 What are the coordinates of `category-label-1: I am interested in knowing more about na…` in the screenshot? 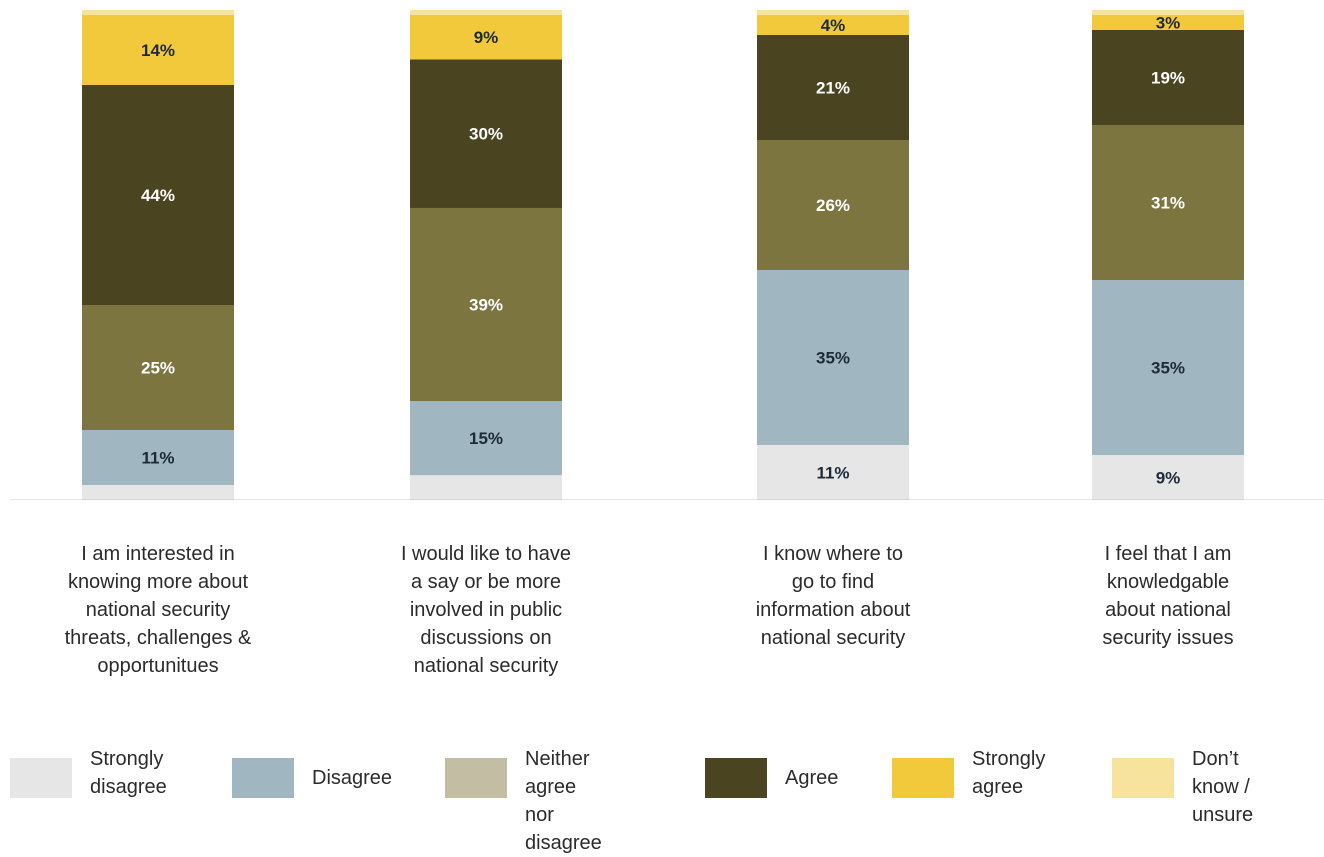 It's located at (158, 610).